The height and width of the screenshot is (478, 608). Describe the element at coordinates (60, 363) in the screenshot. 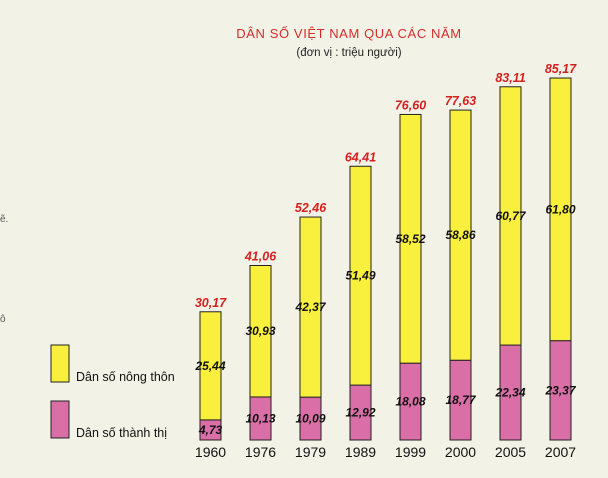

I see `legend-swatch-rural` at that location.